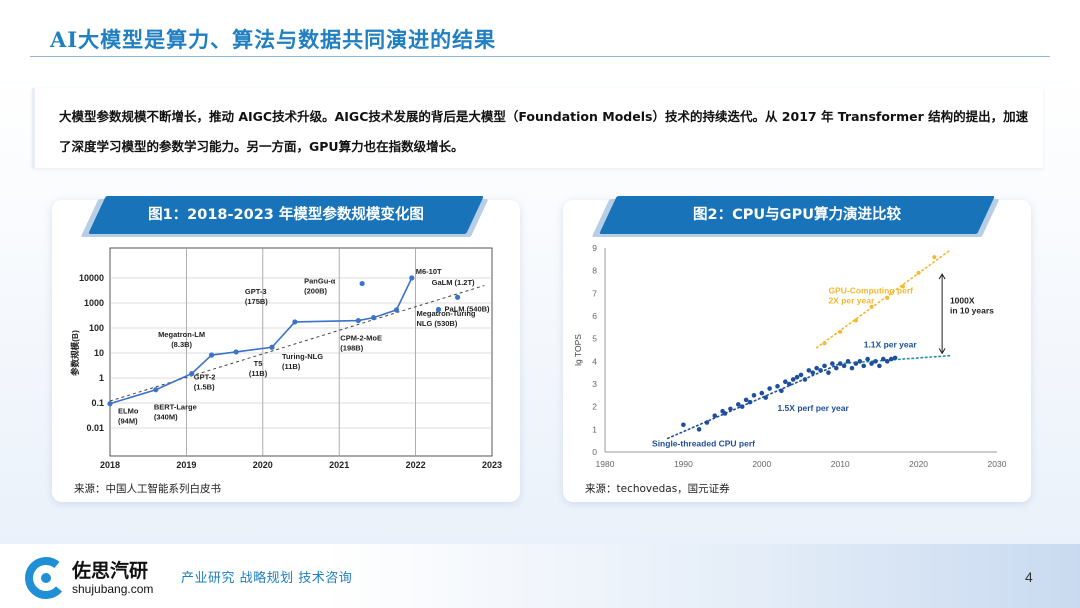 Image resolution: width=1080 pixels, height=608 pixels. Describe the element at coordinates (594, 429) in the screenshot. I see `chart2-ytick-label: 1` at that location.